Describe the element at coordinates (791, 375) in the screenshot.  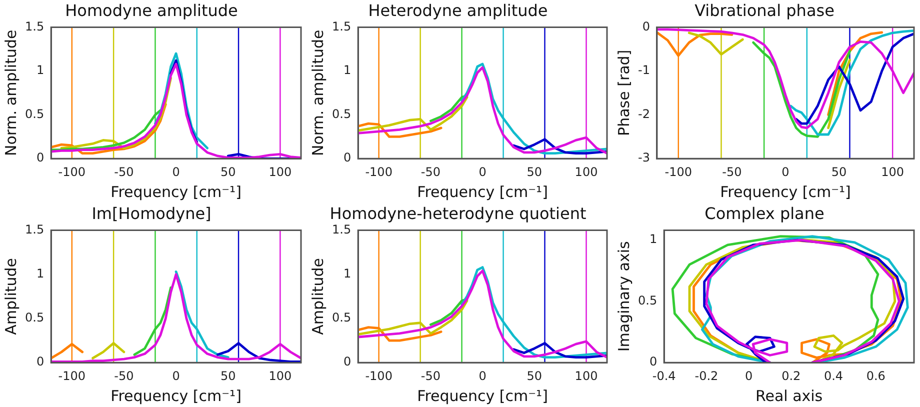
I see `x-tick-label: 0.2` at that location.